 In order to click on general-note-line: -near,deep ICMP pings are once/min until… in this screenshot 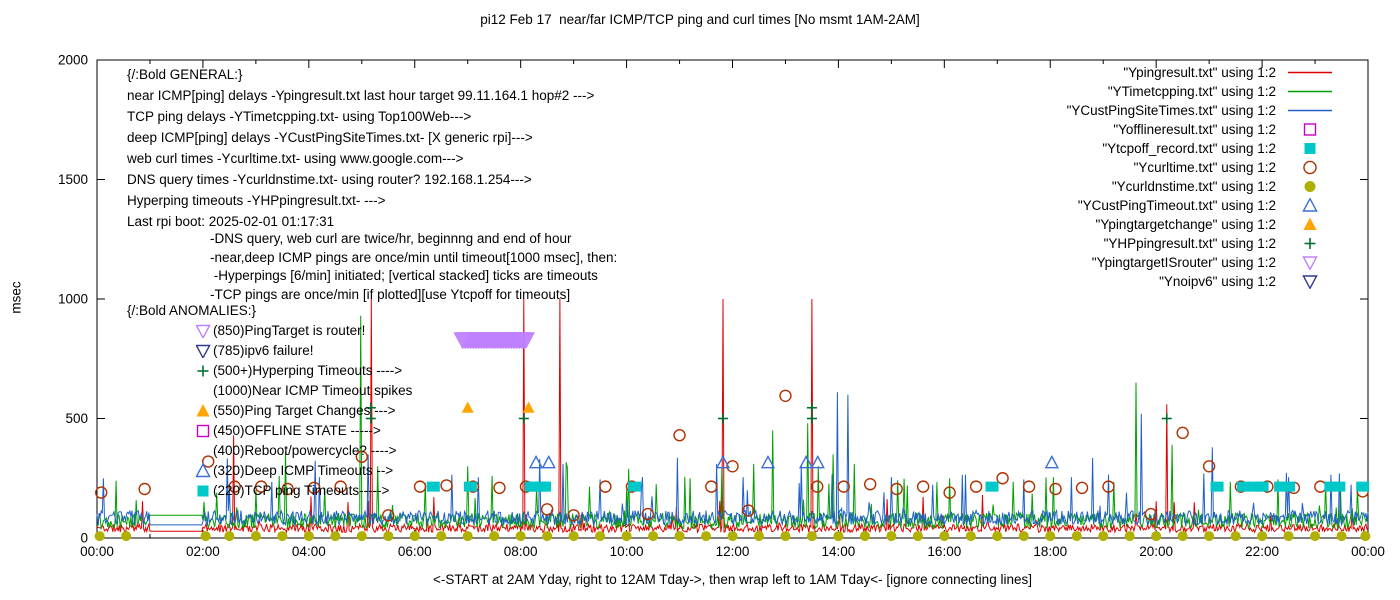, I will do `click(414, 257)`.